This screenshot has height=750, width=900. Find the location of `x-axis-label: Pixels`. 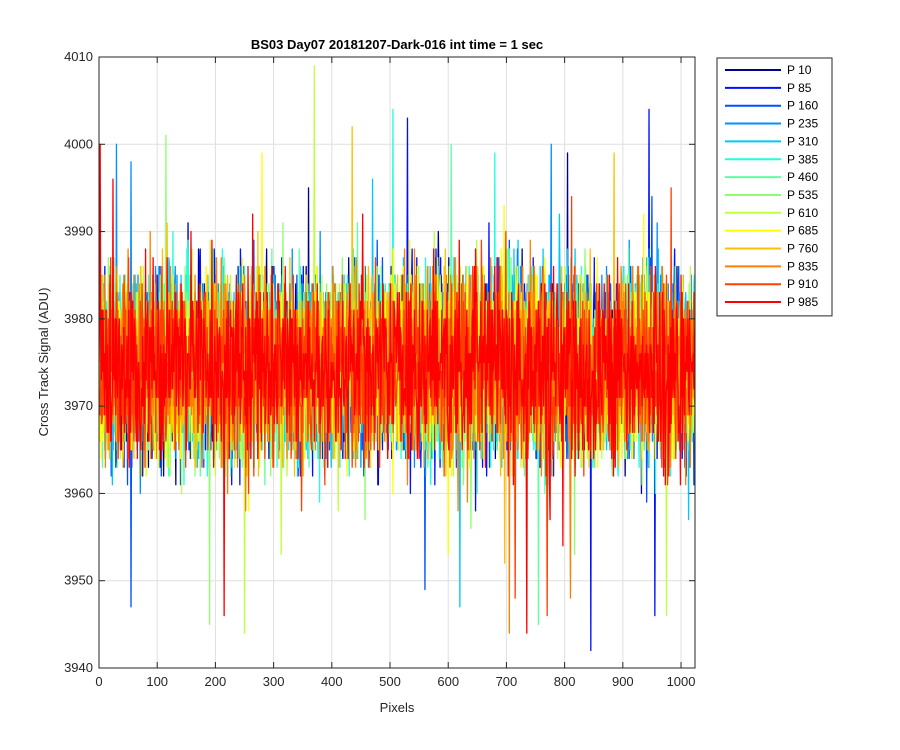

x-axis-label: Pixels is located at coordinates (397, 707).